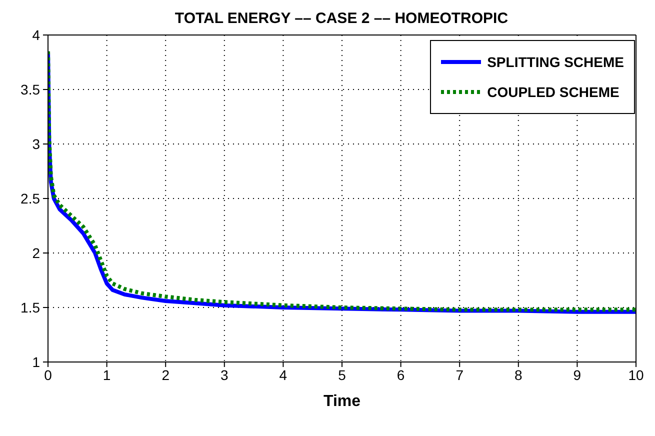 Image resolution: width=655 pixels, height=436 pixels. Describe the element at coordinates (224, 374) in the screenshot. I see `x-tick-label: 3` at that location.